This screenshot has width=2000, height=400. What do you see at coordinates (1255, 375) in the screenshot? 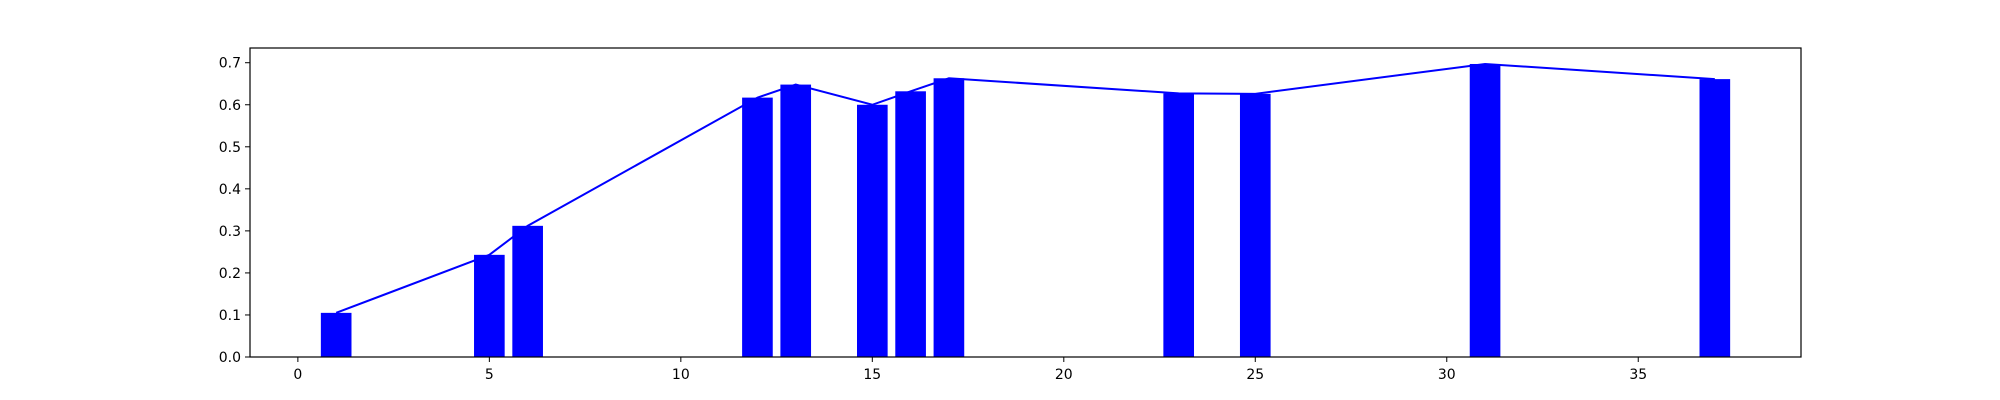
I see `x-tick-label-5: 25` at bounding box center [1255, 375].